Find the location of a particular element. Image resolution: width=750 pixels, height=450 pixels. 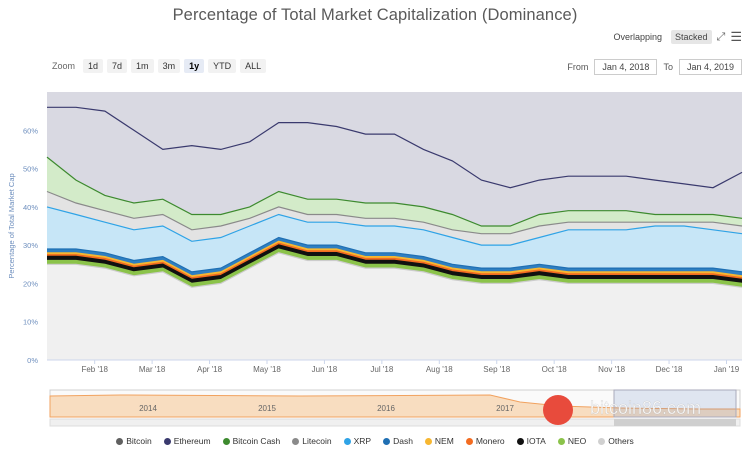

legend-label: Bitcoin is located at coordinates (139, 441).